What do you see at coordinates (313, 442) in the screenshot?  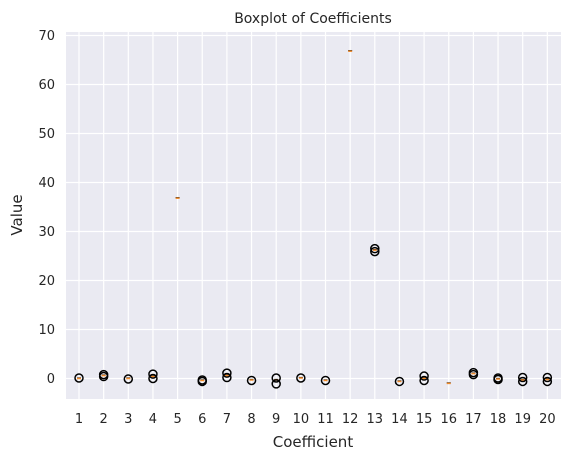 I see `x-axis-label: Coefficient` at bounding box center [313, 442].